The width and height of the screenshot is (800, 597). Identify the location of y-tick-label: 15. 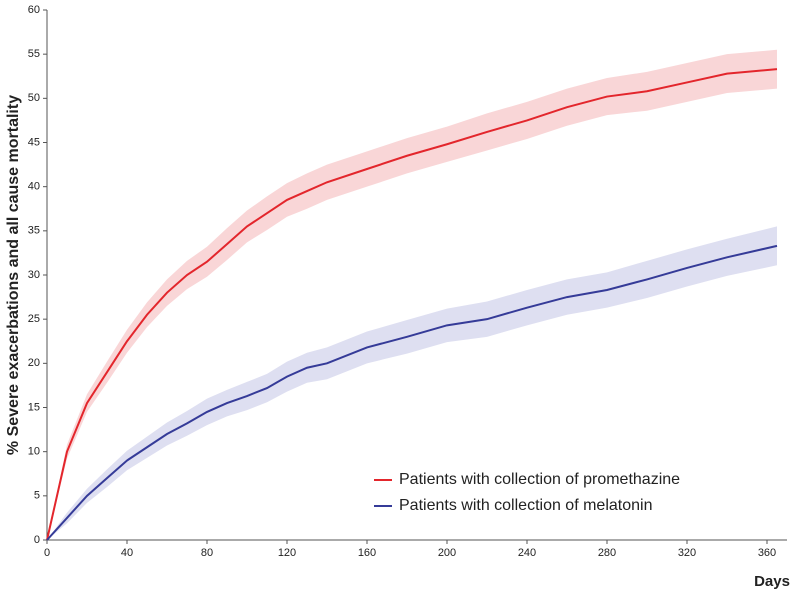
(34, 407).